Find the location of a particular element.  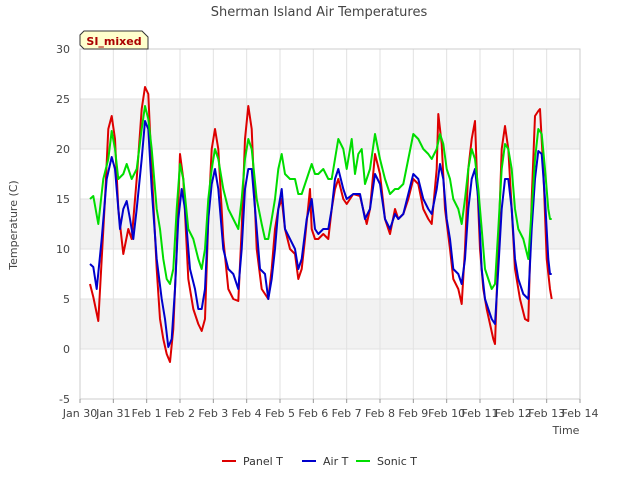

legend-label: Sonic T is located at coordinates (397, 461).